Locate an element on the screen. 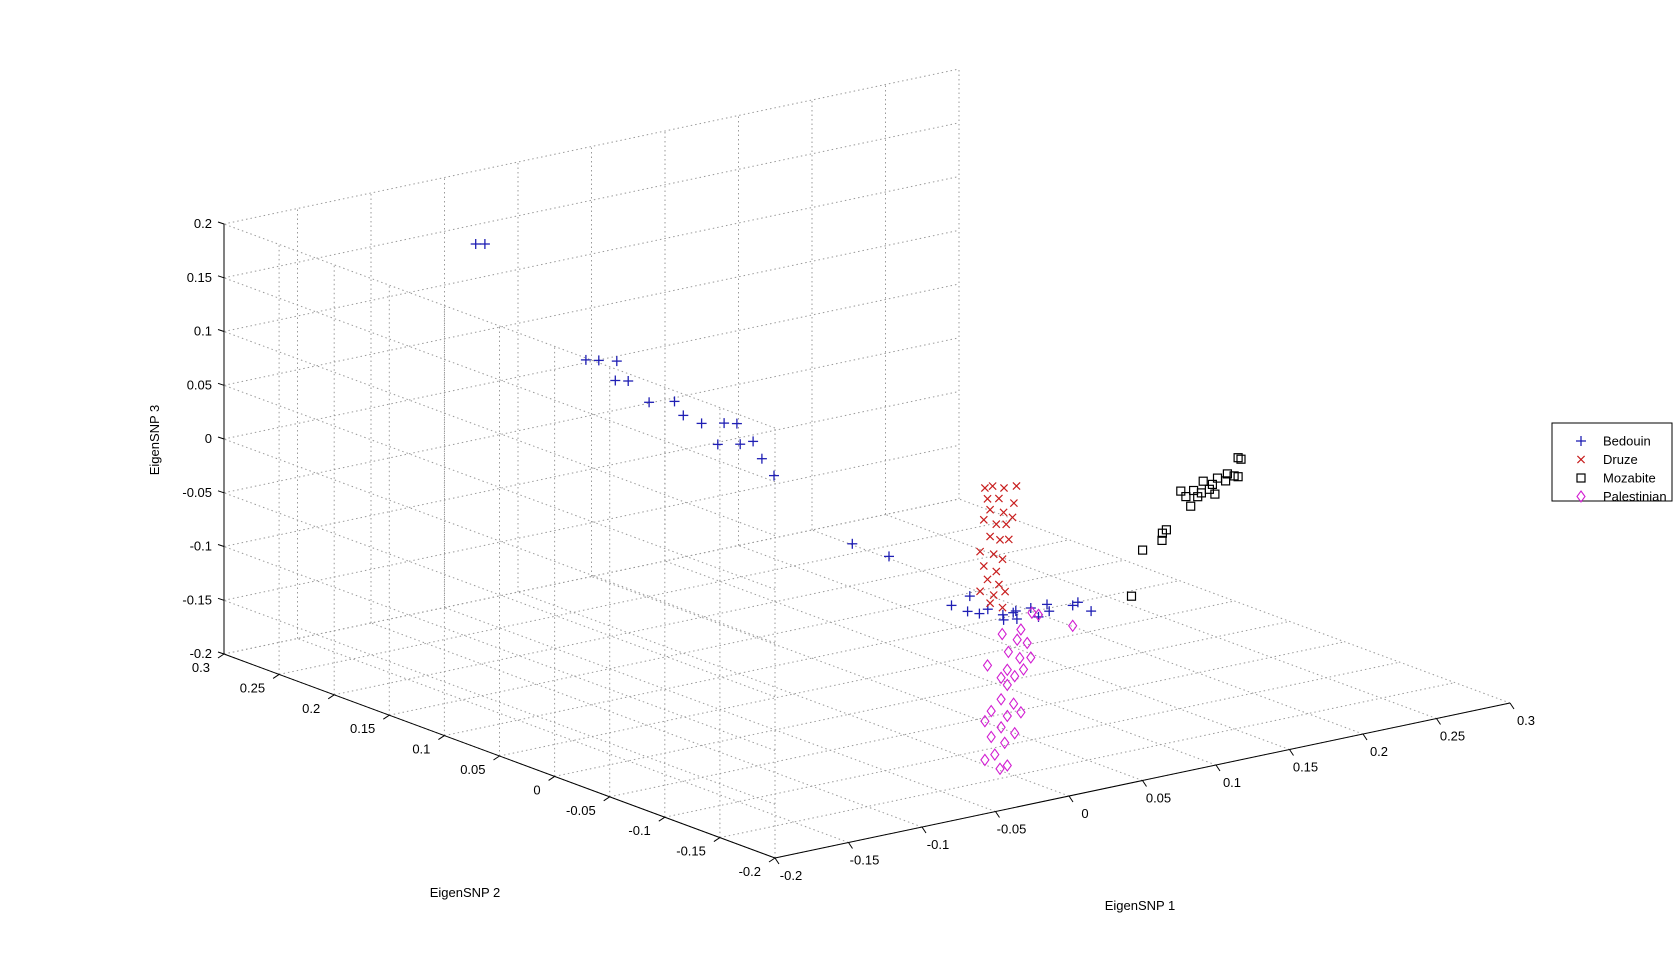 This screenshot has width=1679, height=957. z-tick-label: 0.2 is located at coordinates (203, 223).